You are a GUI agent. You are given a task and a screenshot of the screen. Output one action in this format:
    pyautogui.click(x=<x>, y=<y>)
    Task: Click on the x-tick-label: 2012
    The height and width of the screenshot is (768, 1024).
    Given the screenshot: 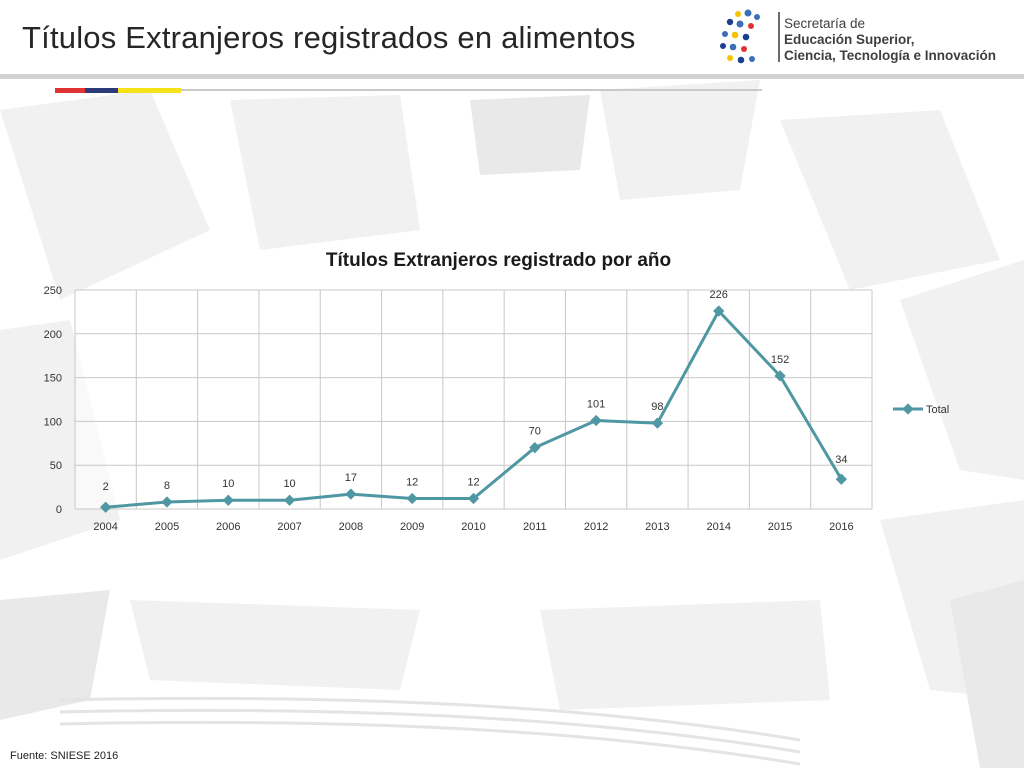 What is the action you would take?
    pyautogui.click(x=596, y=527)
    